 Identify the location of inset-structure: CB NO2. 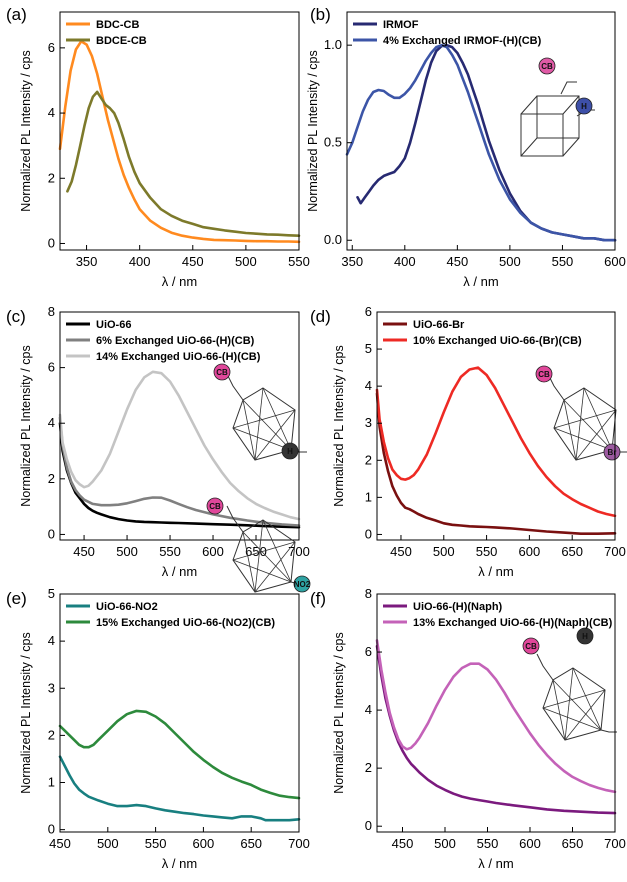
(258, 545).